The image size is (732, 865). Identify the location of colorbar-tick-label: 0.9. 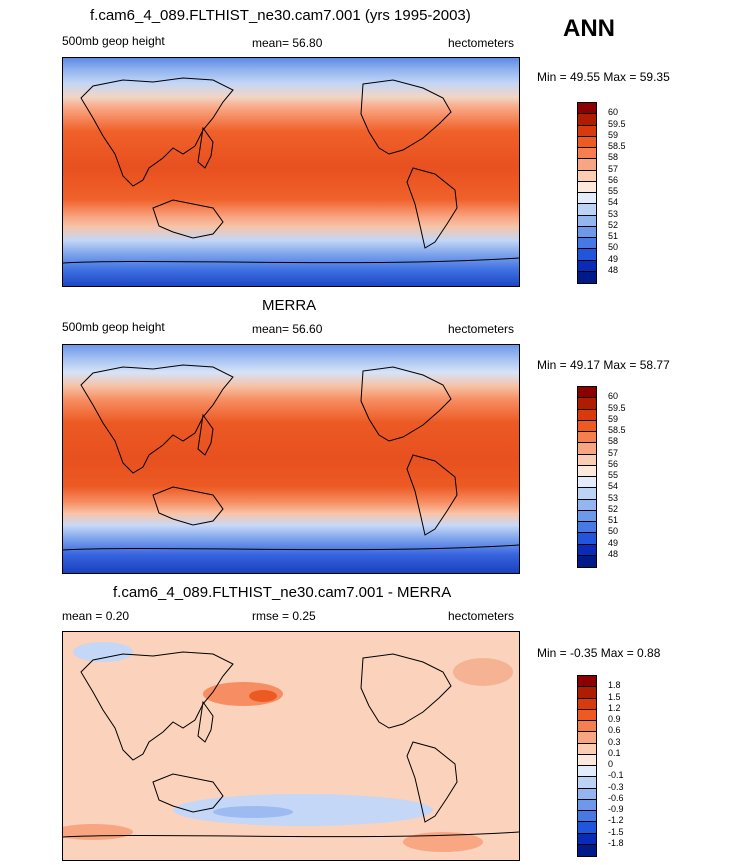
(614, 719).